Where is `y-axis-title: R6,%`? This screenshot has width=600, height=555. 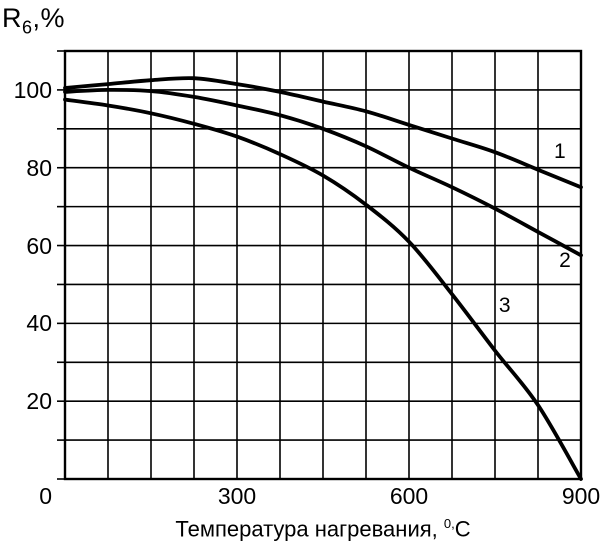 y-axis-title: R6,% is located at coordinates (33, 20).